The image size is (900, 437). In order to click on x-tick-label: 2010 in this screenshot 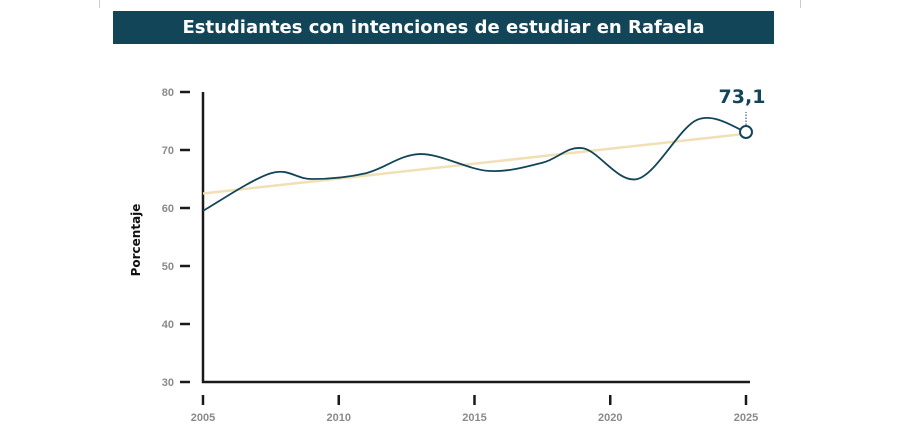, I will do `click(339, 418)`.